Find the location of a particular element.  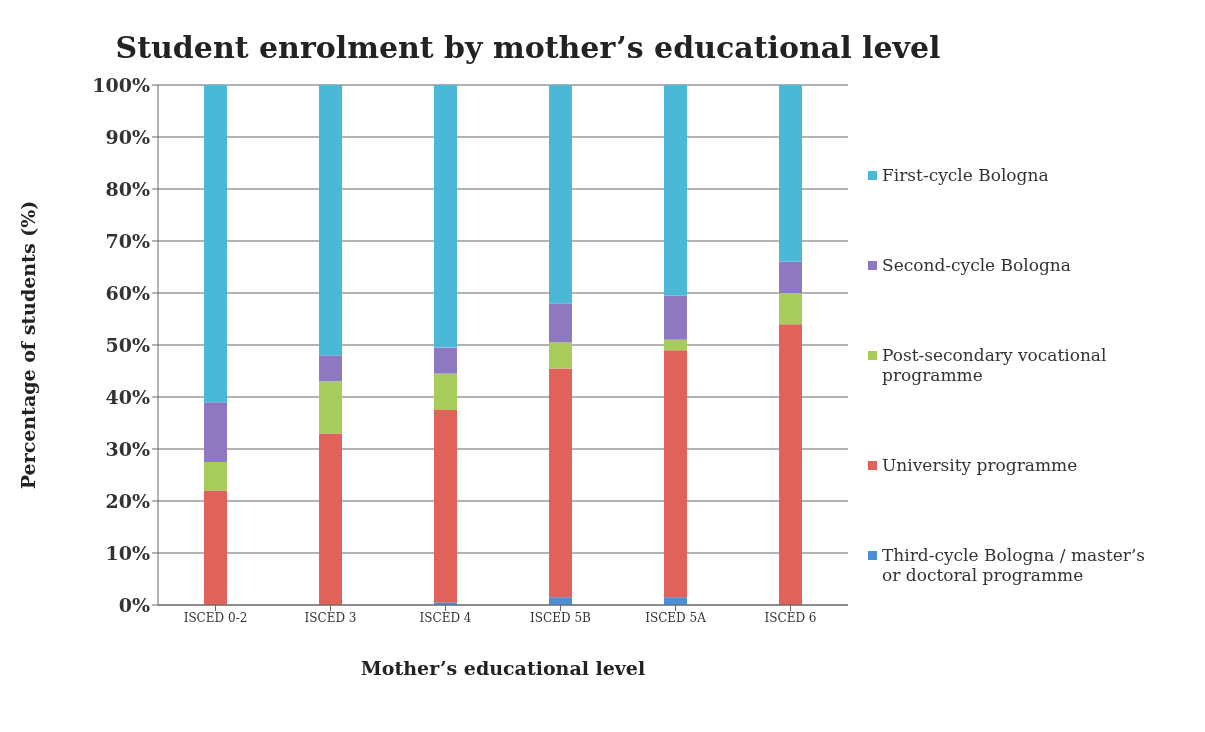

legend-label: University programme is located at coordinates (980, 465).